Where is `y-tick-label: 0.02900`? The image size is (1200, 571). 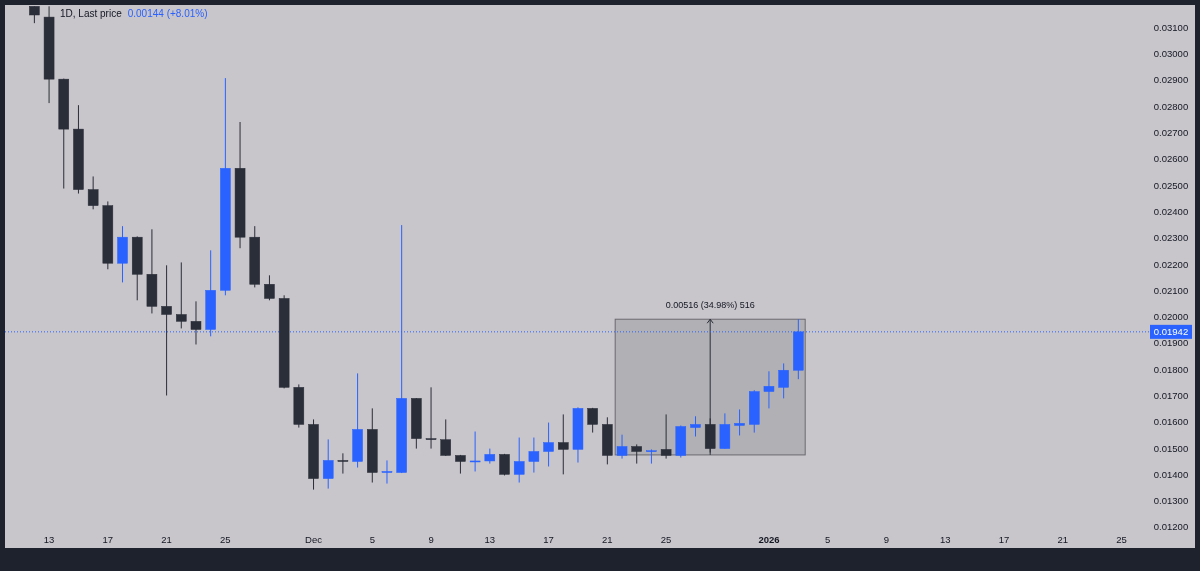 y-tick-label: 0.02900 is located at coordinates (1171, 80).